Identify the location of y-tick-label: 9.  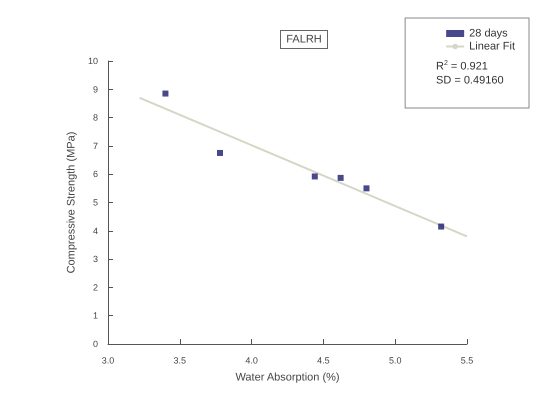
(95, 89).